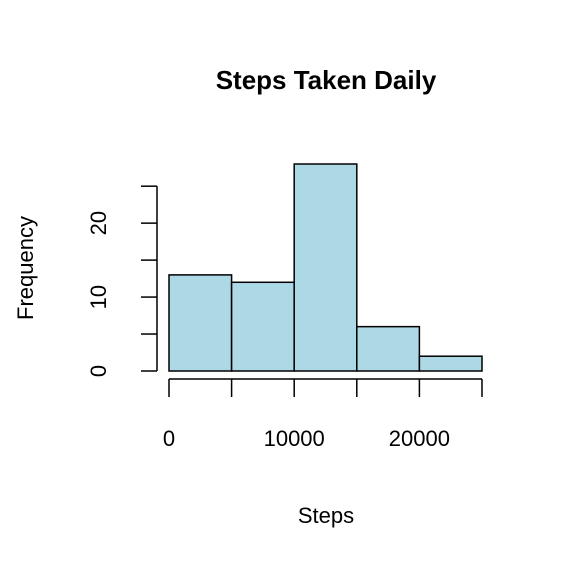 The width and height of the screenshot is (576, 576). What do you see at coordinates (98, 297) in the screenshot?
I see `y-tick-label: 10` at bounding box center [98, 297].